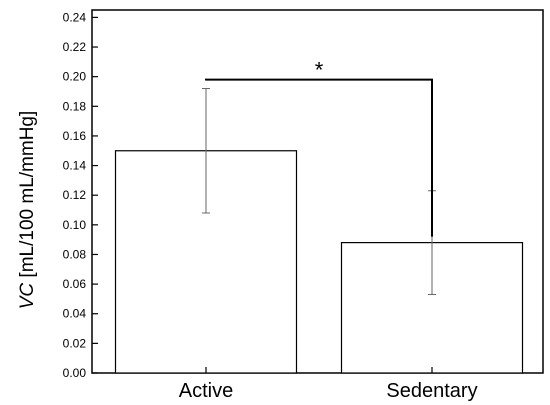 The width and height of the screenshot is (550, 405). Describe the element at coordinates (75, 17) in the screenshot. I see `y-tick-label: 0.24` at that location.